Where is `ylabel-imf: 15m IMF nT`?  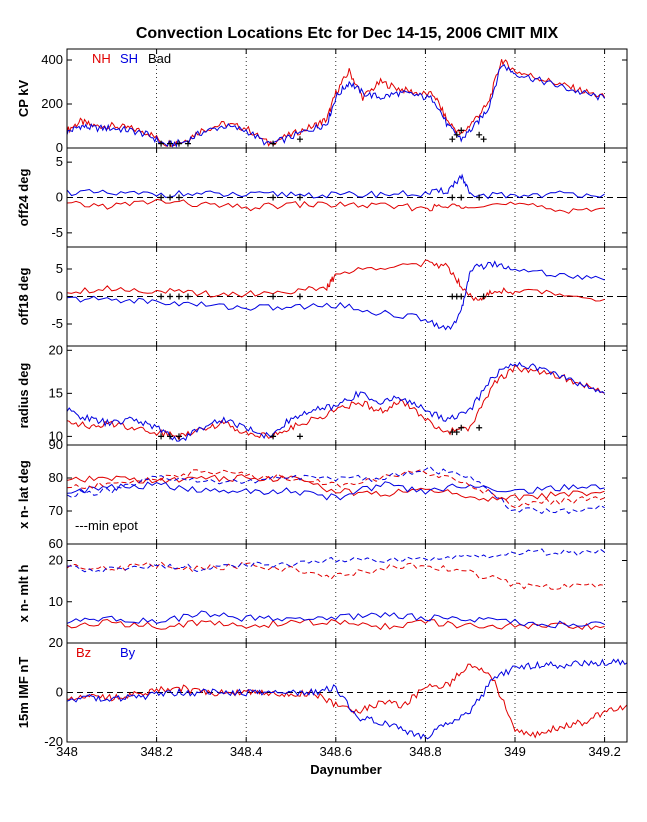
ylabel-imf: 15m IMF nT is located at coordinates (23, 693).